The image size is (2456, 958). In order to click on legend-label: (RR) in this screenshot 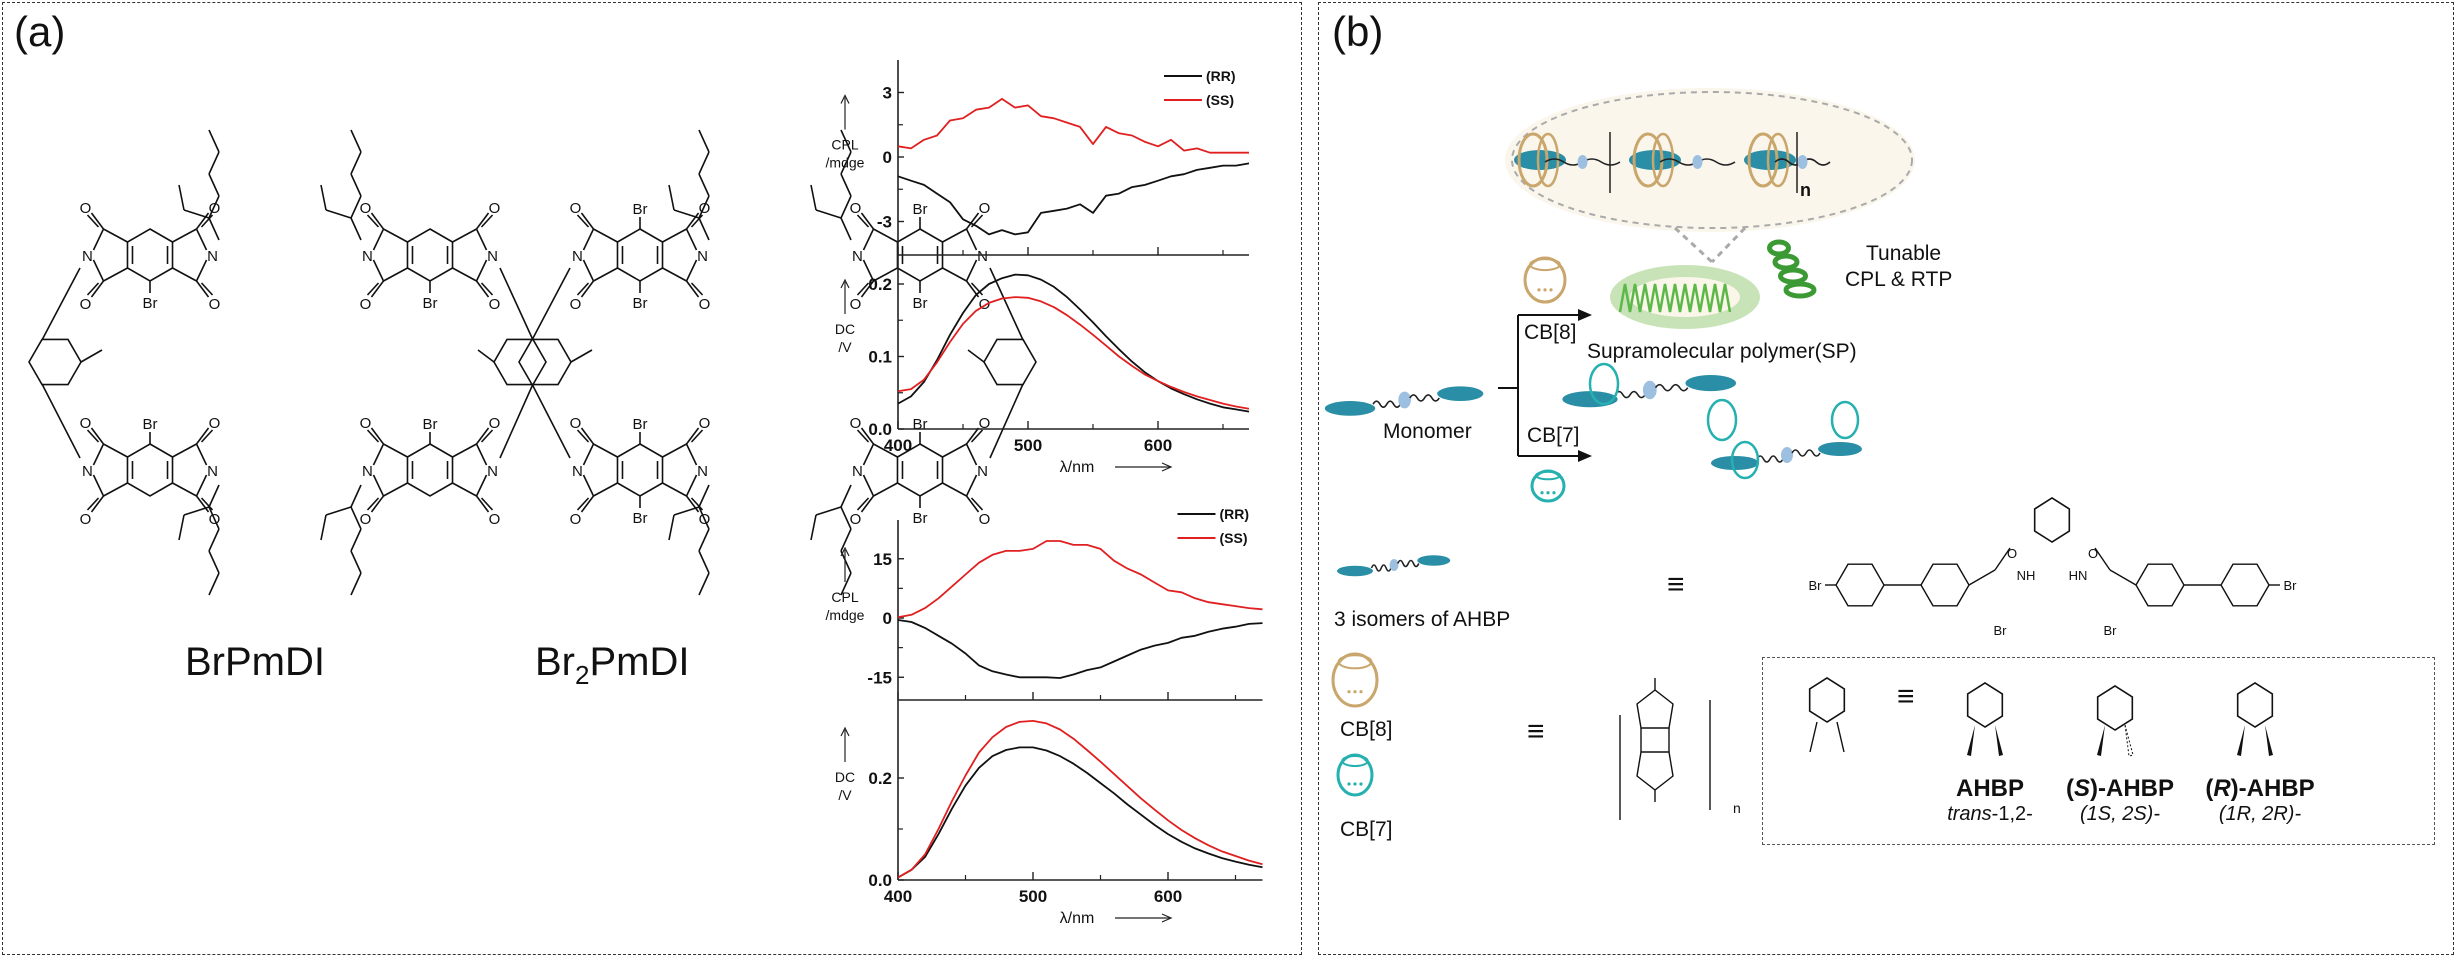, I will do `click(1221, 76)`.